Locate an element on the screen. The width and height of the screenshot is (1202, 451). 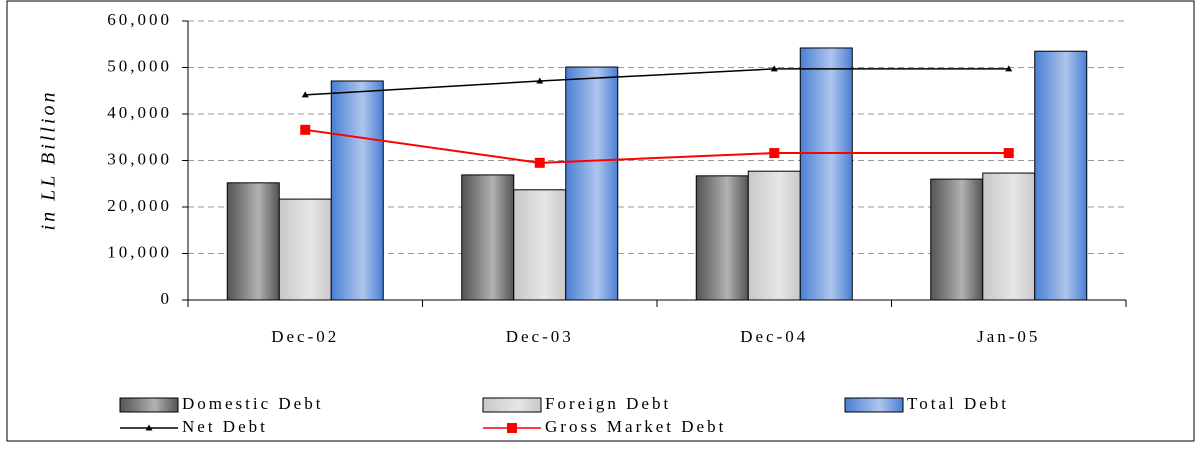
y-tick-label: 30,000 is located at coordinates (139, 158).